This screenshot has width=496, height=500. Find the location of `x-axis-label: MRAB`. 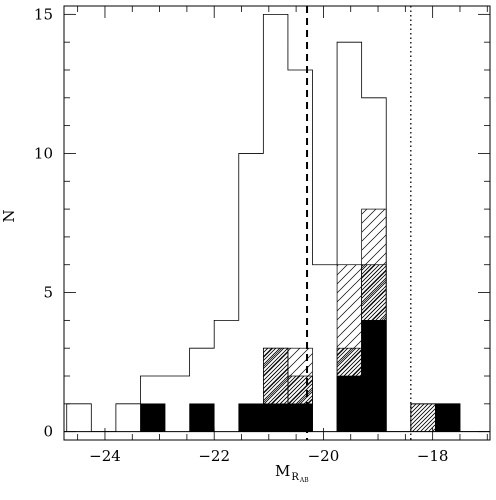

x-axis-label: MRAB is located at coordinates (292, 473).